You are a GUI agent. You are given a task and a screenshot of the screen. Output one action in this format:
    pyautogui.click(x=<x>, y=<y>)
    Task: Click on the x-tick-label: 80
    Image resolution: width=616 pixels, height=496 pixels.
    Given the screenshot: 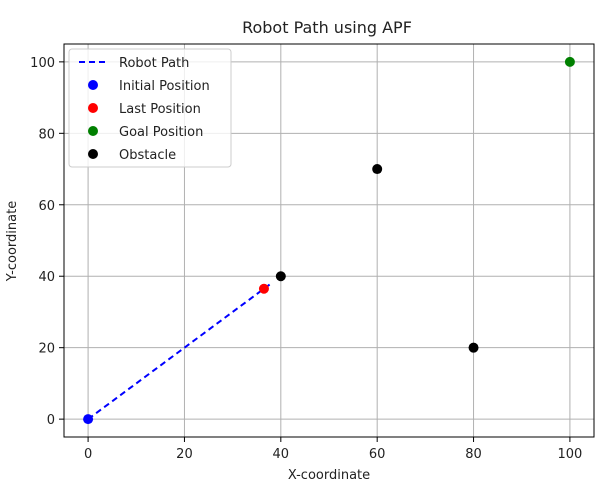 What is the action you would take?
    pyautogui.click(x=473, y=454)
    